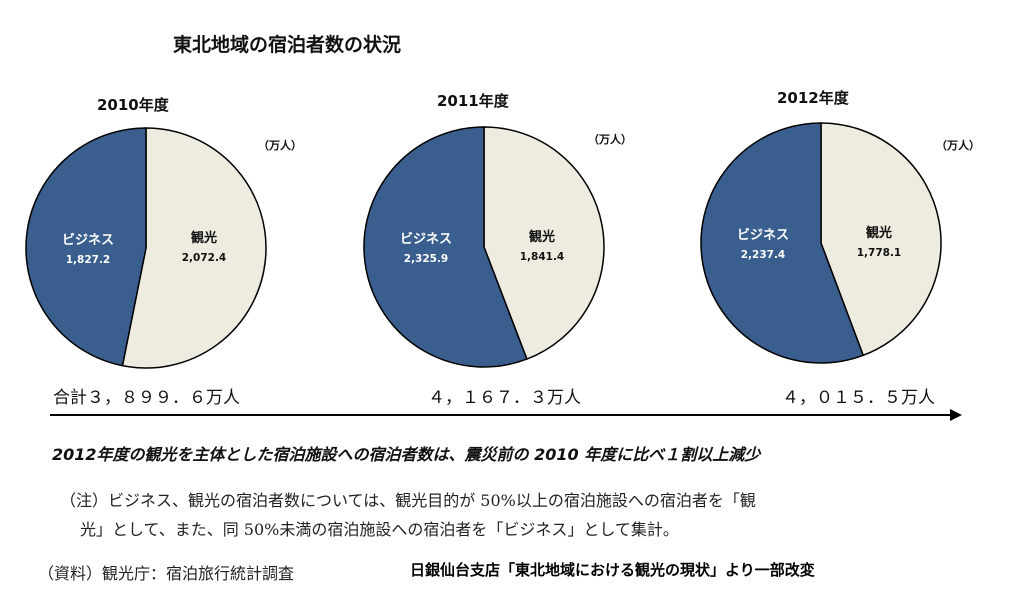 This screenshot has width=1024, height=605. Describe the element at coordinates (813, 98) in the screenshot. I see `year-label-2012: 2012年度` at that location.